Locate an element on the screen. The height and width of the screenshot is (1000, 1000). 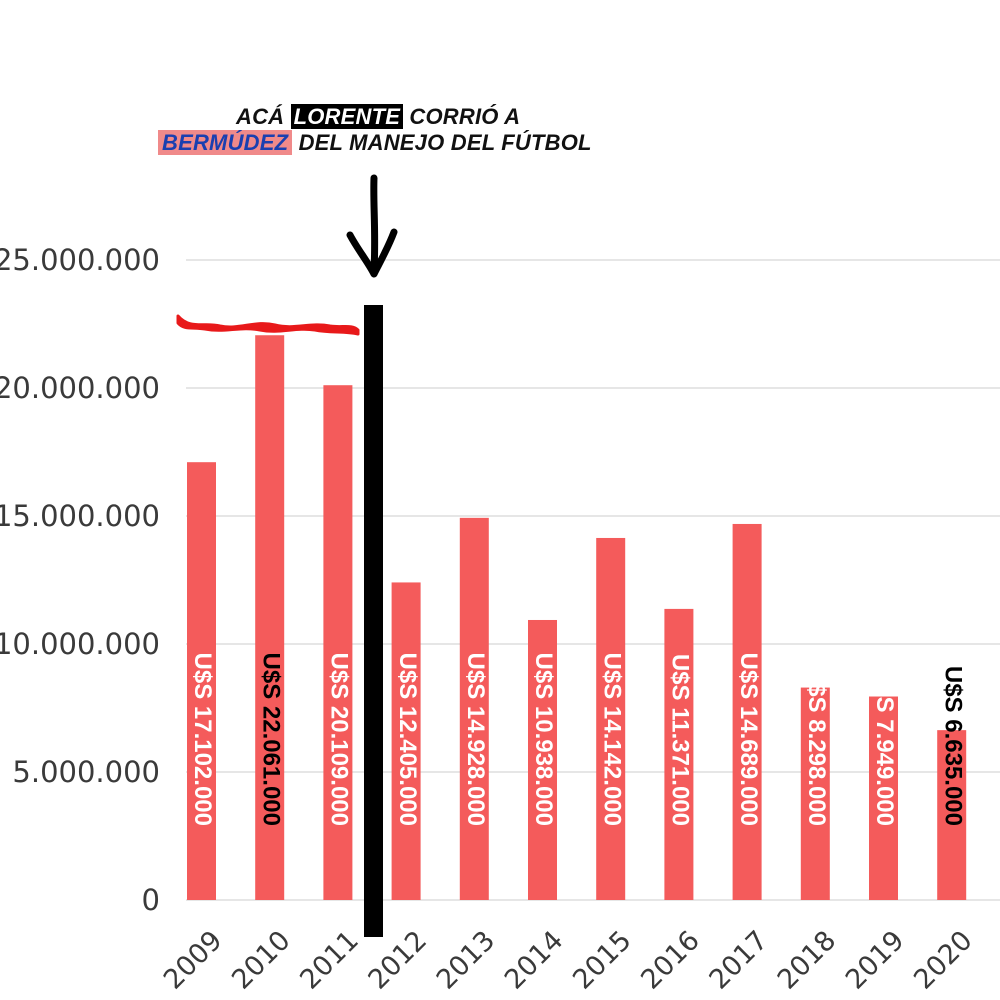
y-tick-label: 0 is located at coordinates (151, 900).